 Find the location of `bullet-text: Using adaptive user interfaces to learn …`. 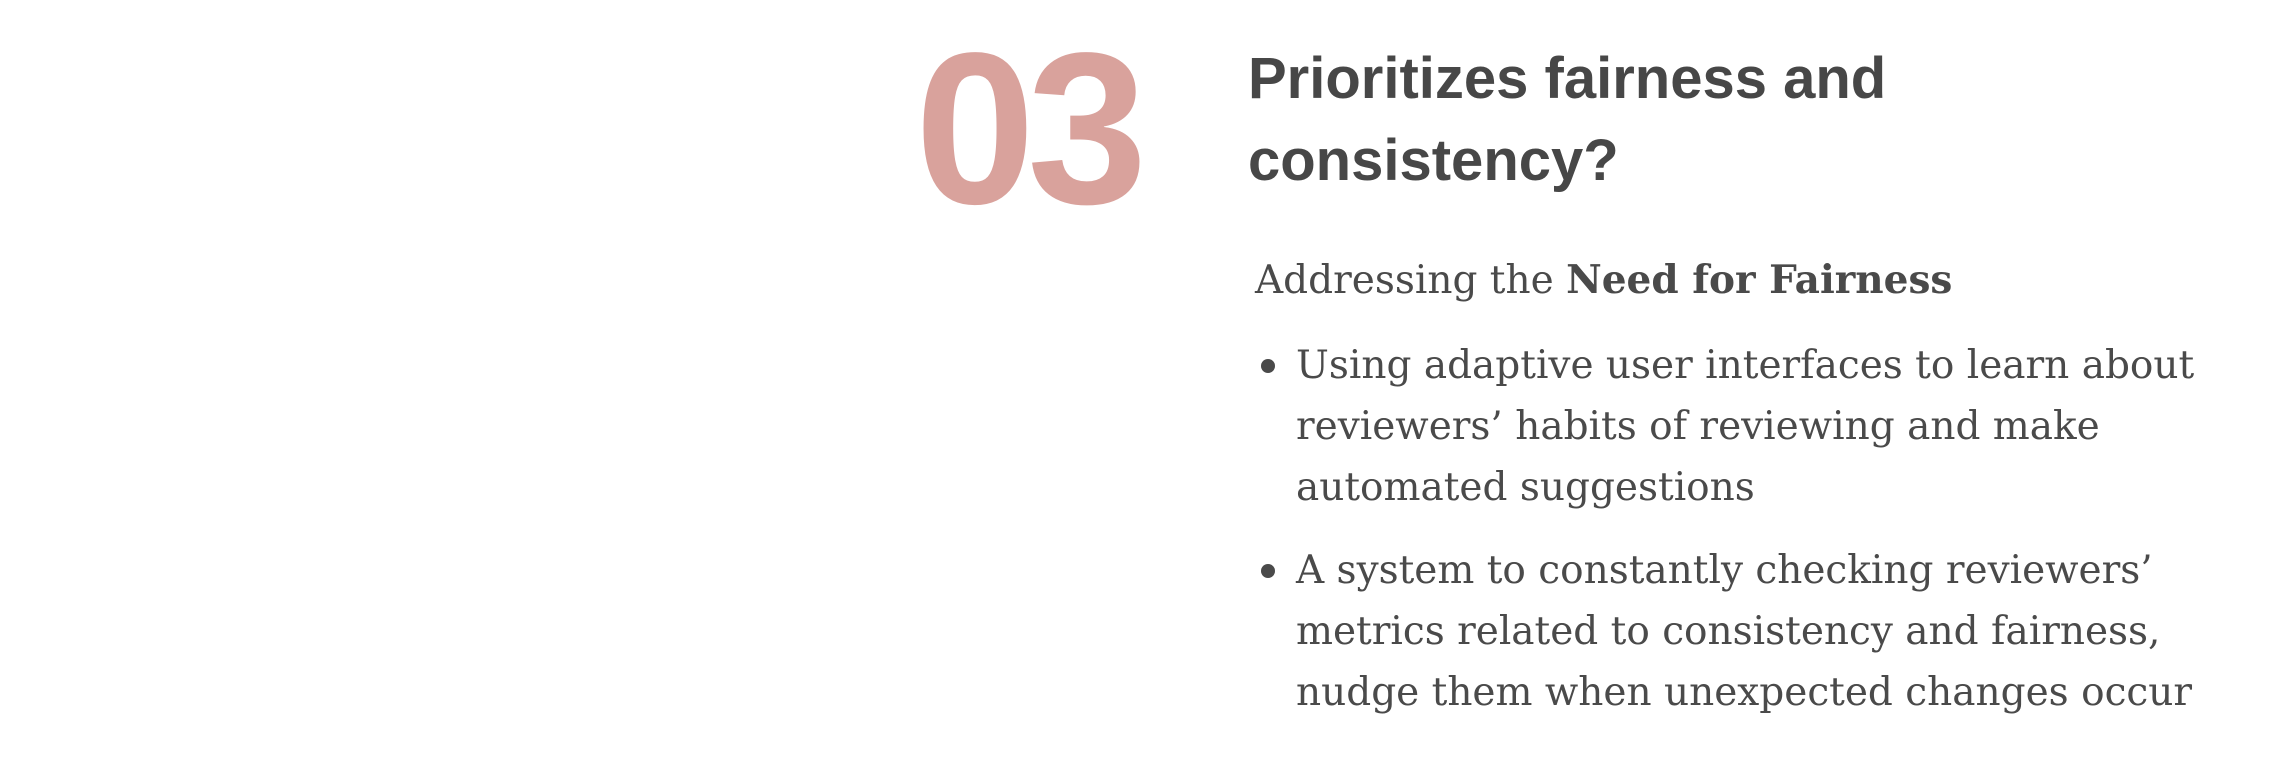

bullet-text: Using adaptive user interfaces to learn … is located at coordinates (1745, 426).